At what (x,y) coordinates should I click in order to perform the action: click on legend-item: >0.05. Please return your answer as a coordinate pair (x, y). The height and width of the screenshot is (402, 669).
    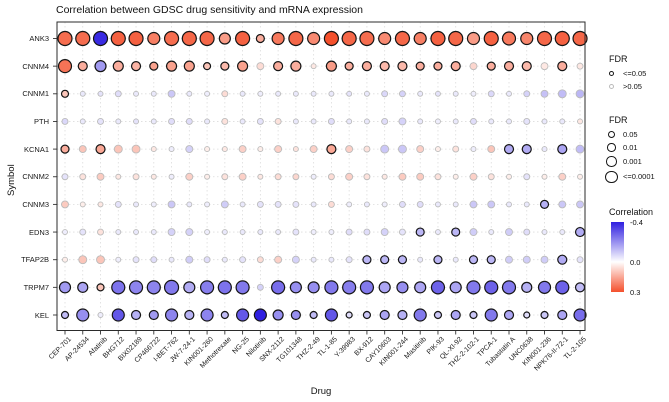
    Looking at the image, I should click on (625, 86).